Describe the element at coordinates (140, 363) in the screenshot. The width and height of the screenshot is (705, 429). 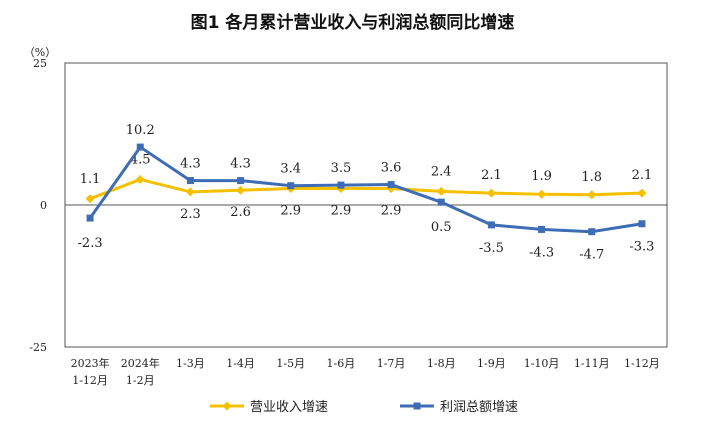
I see `x-tick-label: 2024年` at that location.